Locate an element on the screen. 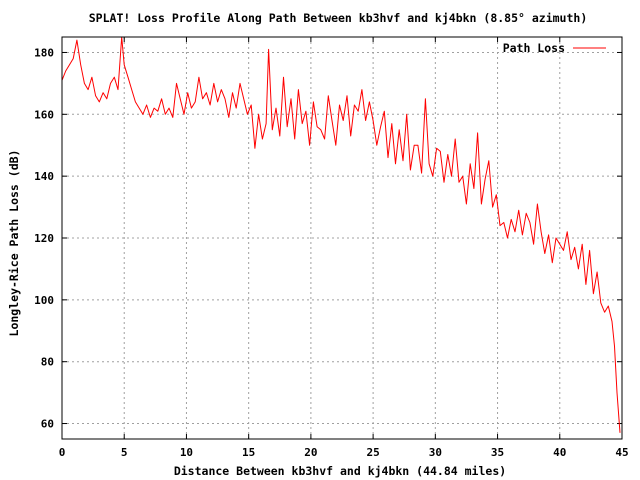 This screenshot has height=480, width=640. legend-label-path-loss: Path Loss is located at coordinates (534, 48).